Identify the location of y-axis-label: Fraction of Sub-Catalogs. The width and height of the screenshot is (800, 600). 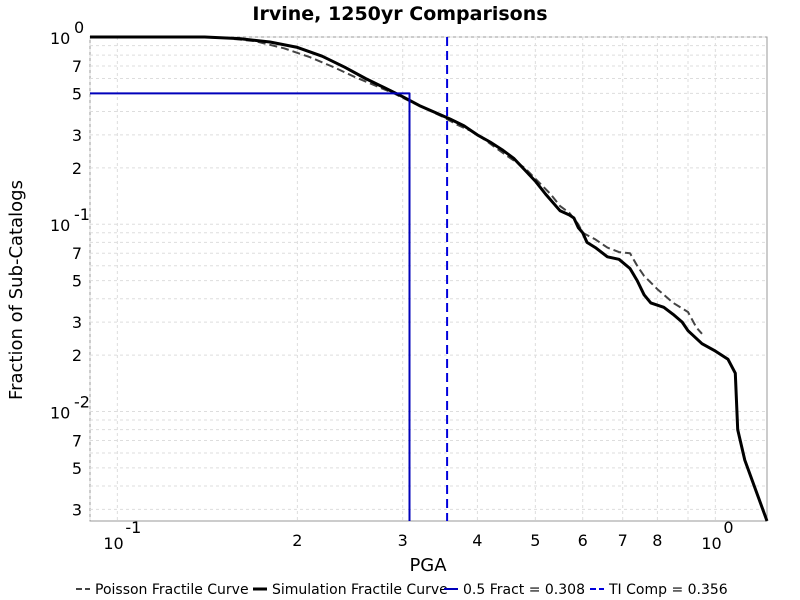
(16, 290).